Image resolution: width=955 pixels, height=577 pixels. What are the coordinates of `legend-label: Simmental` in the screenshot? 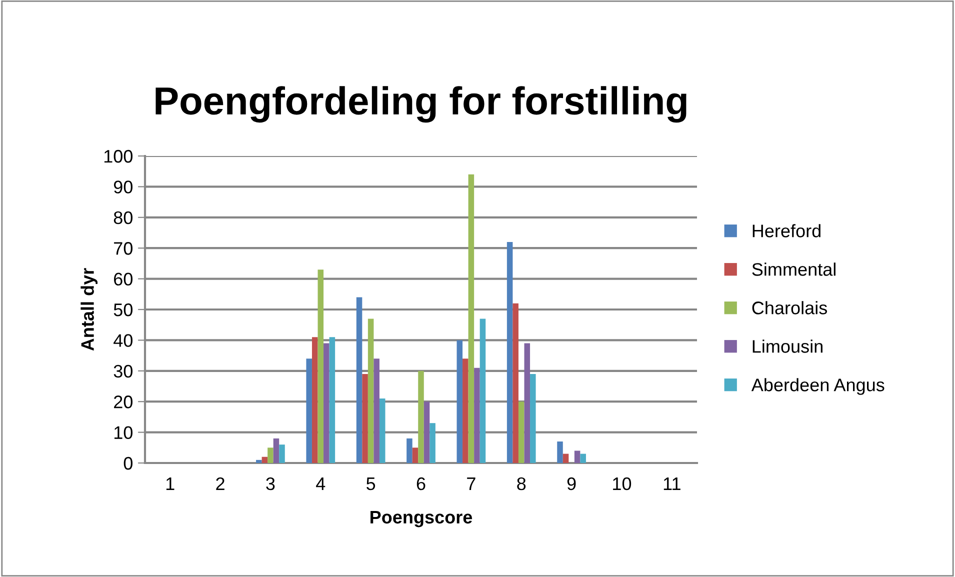 It's located at (794, 269).